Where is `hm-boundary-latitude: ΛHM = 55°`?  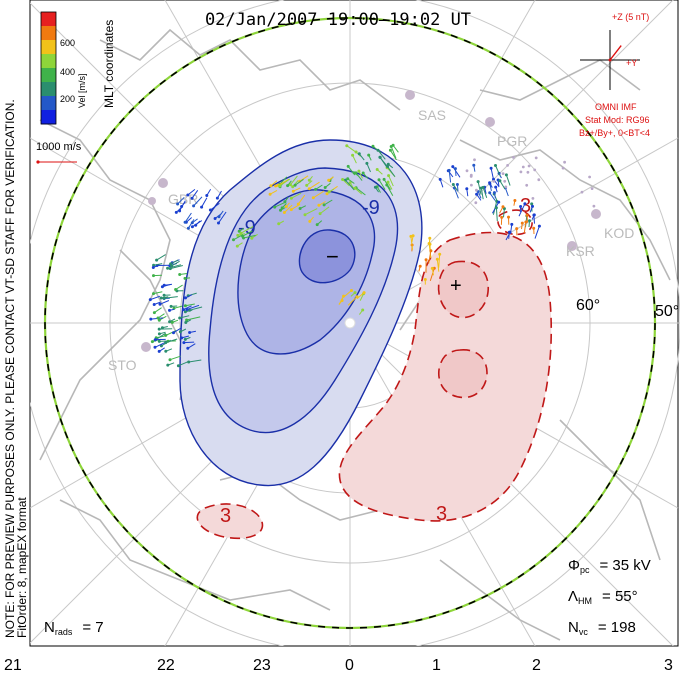
hm-boundary-latitude: ΛHM = 55° is located at coordinates (603, 597).